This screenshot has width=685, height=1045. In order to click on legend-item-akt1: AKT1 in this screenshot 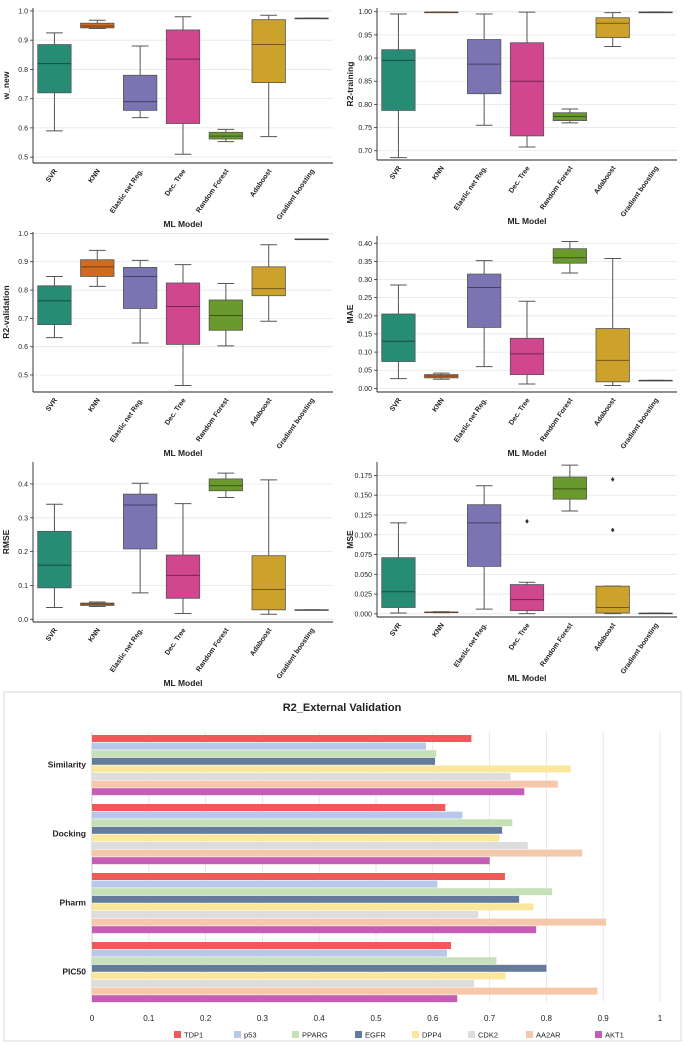, I will do `click(609, 1035)`.